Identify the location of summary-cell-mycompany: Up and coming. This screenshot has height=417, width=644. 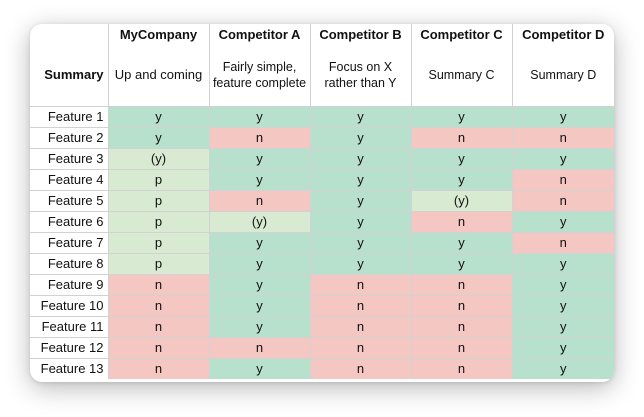
(158, 75).